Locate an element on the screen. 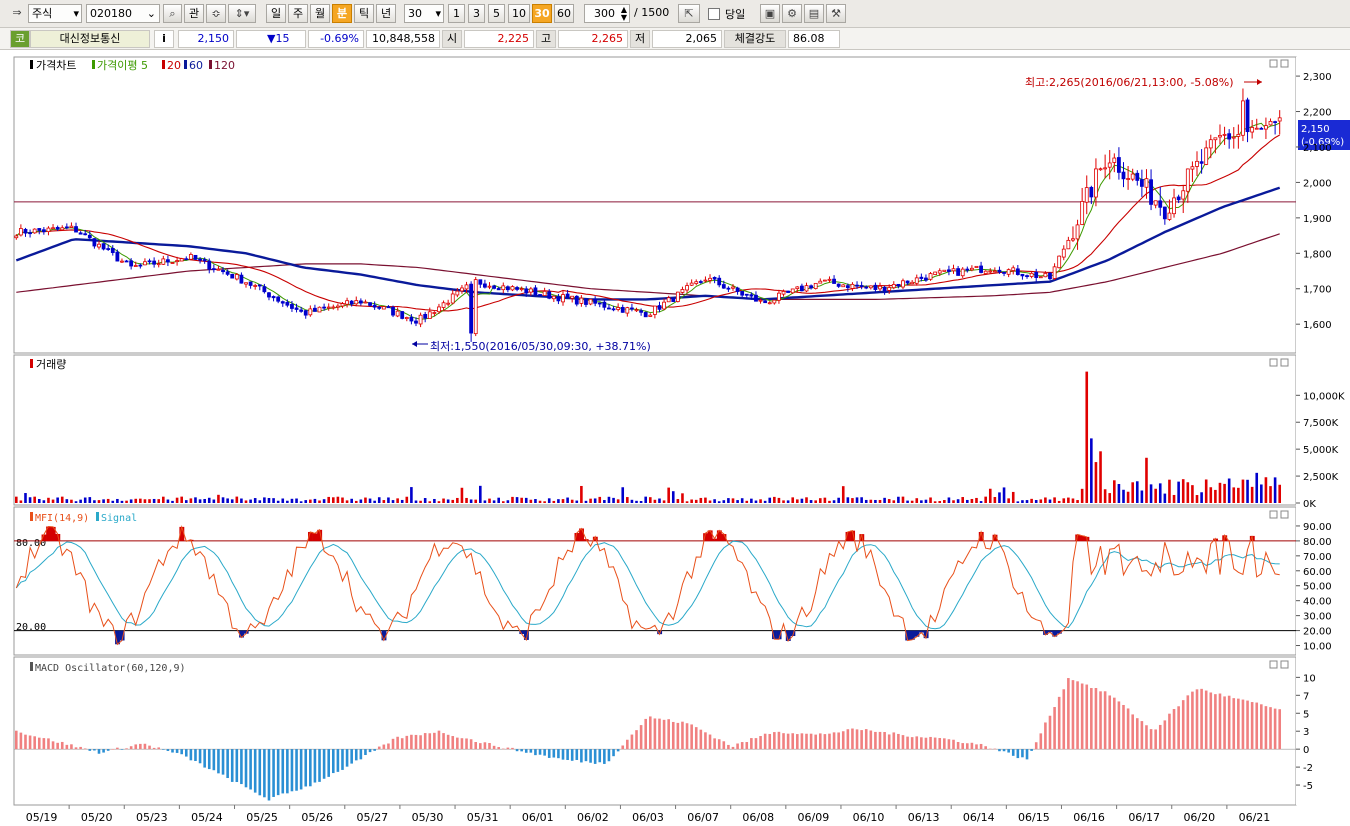  spinner-icon: ▲ ▼ is located at coordinates (623, 13).